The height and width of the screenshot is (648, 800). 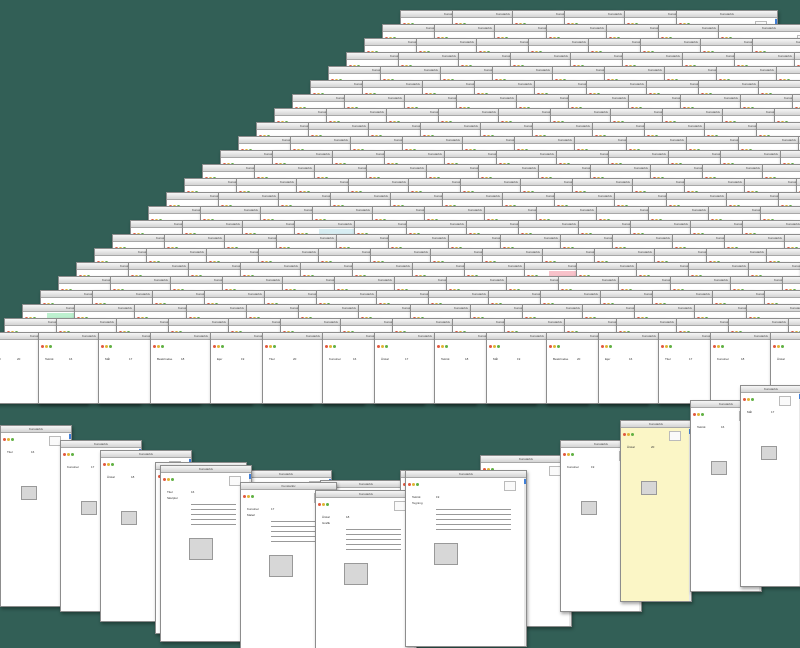 What do you see at coordinates (770, 486) in the screenshot?
I see `record-window: Kunstarkiv Mål 17` at bounding box center [770, 486].